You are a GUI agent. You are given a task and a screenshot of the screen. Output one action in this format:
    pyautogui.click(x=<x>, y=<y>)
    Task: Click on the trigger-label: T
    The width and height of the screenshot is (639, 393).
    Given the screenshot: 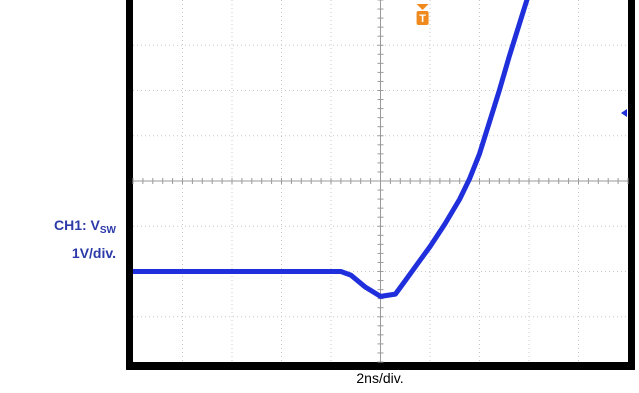 What is the action you would take?
    pyautogui.click(x=422, y=19)
    